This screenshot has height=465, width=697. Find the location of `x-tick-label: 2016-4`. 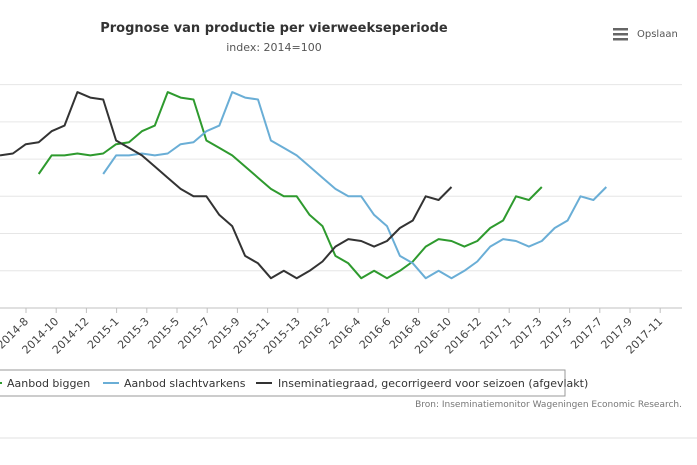

x-tick-label: 2016-4 is located at coordinates (345, 333).